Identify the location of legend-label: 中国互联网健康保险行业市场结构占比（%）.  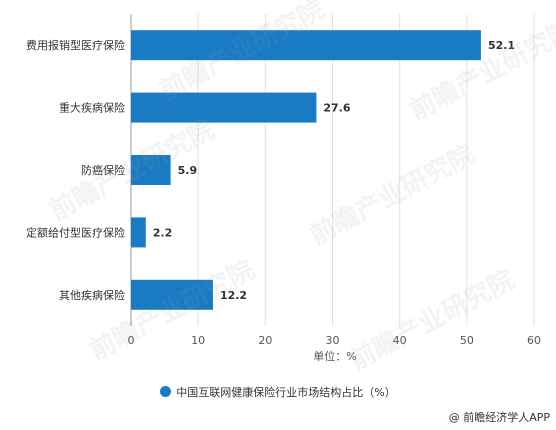
(286, 392).